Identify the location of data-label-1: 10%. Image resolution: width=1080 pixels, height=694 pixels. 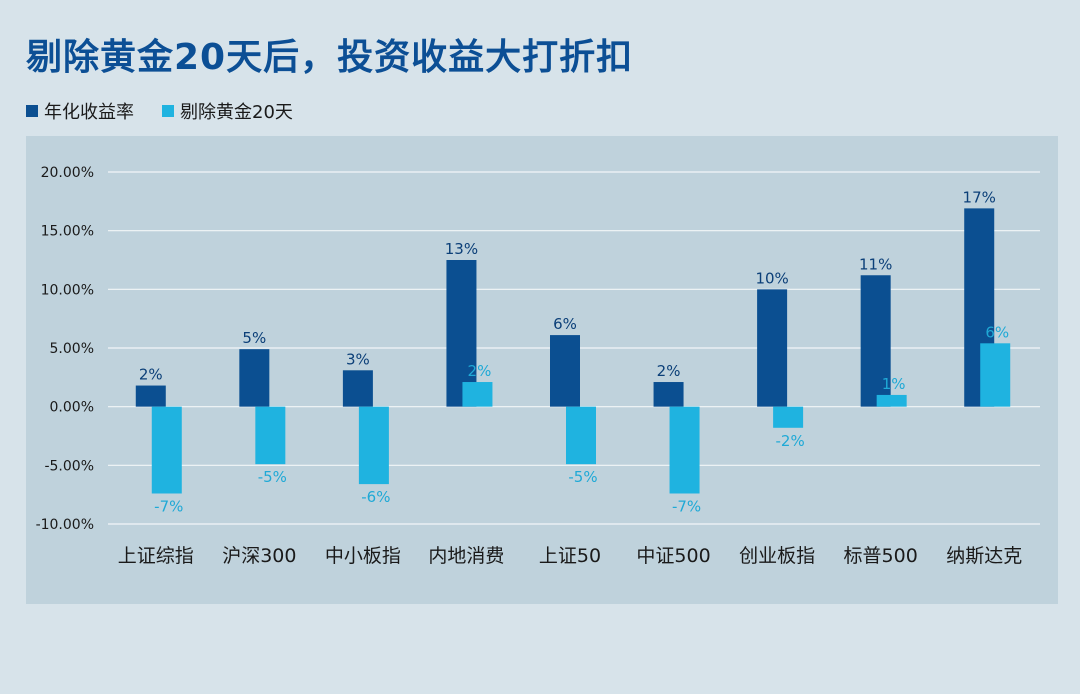
(771, 278).